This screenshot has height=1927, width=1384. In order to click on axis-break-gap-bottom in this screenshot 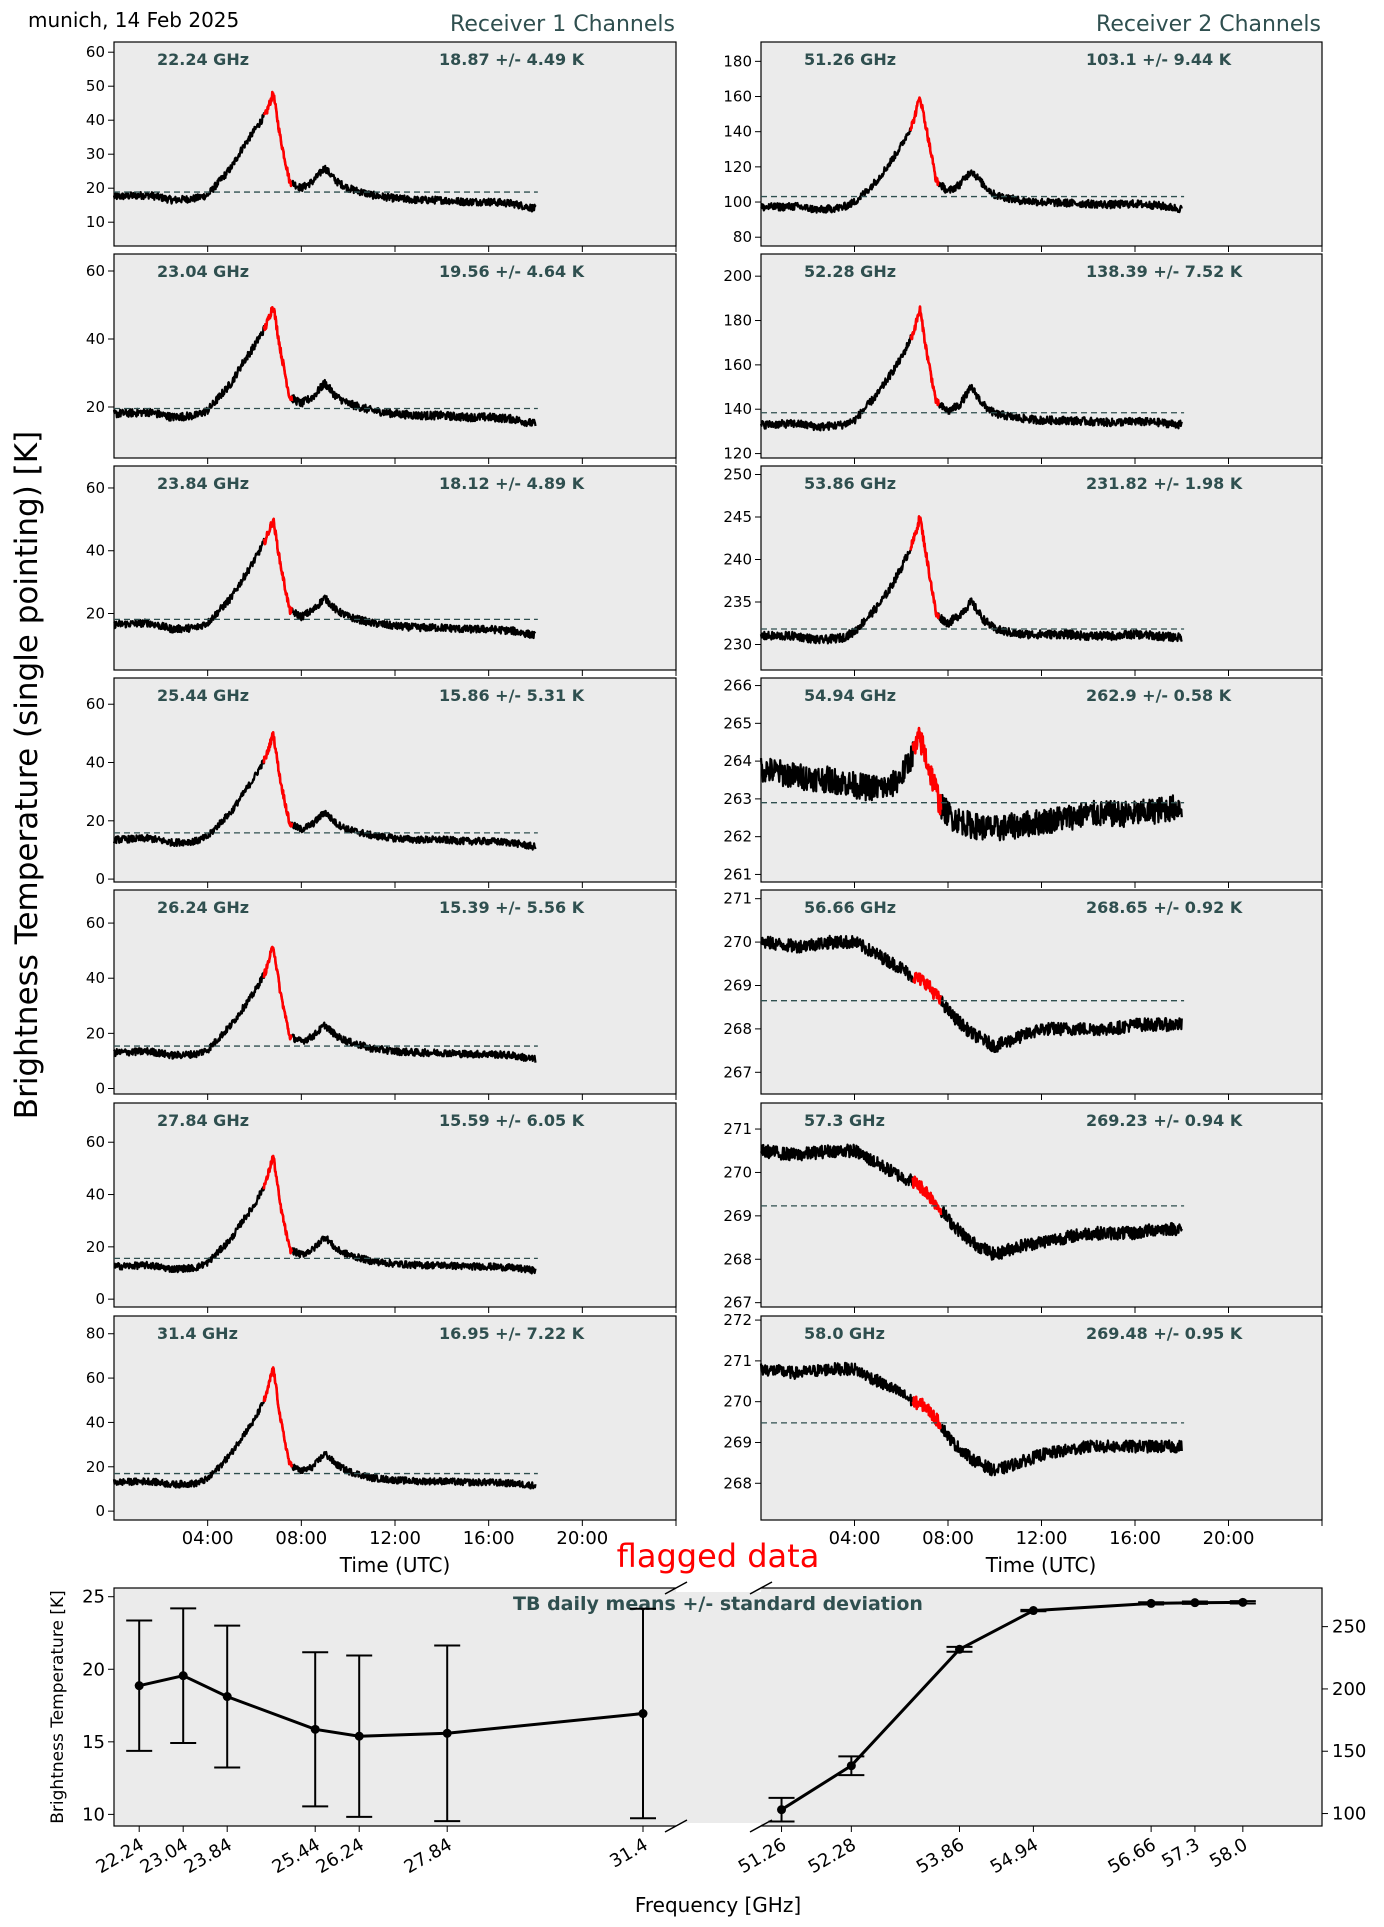, I will do `click(718, 1826)`.